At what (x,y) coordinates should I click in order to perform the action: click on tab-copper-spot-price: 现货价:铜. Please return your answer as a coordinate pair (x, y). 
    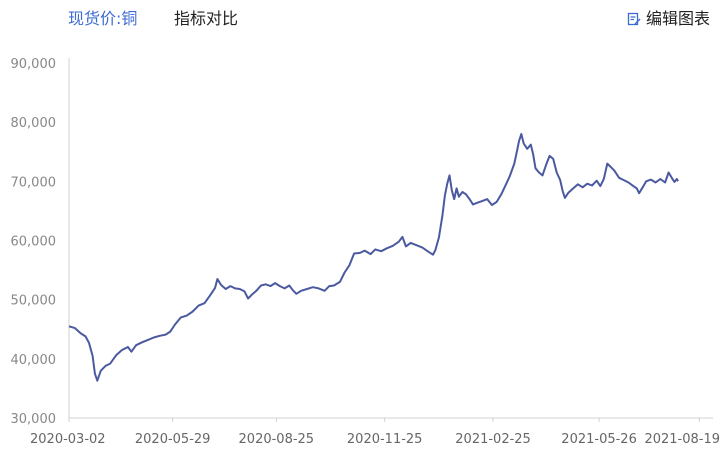
    Looking at the image, I should click on (103, 18).